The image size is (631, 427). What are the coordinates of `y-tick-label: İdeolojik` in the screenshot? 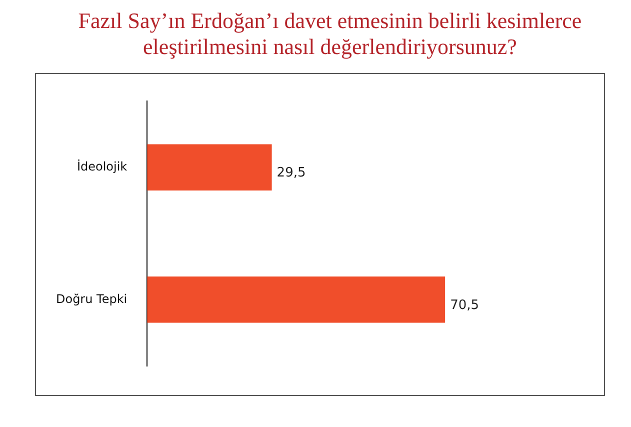 It's located at (102, 166).